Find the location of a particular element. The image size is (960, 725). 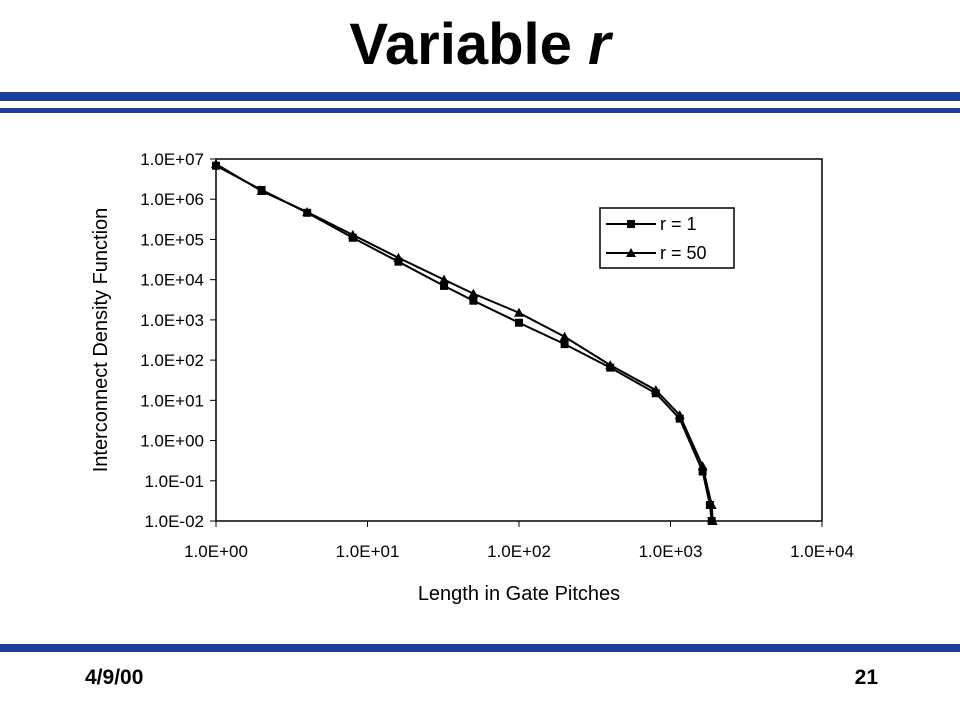

y-axis-label: Interconnect Density Function is located at coordinates (101, 340).